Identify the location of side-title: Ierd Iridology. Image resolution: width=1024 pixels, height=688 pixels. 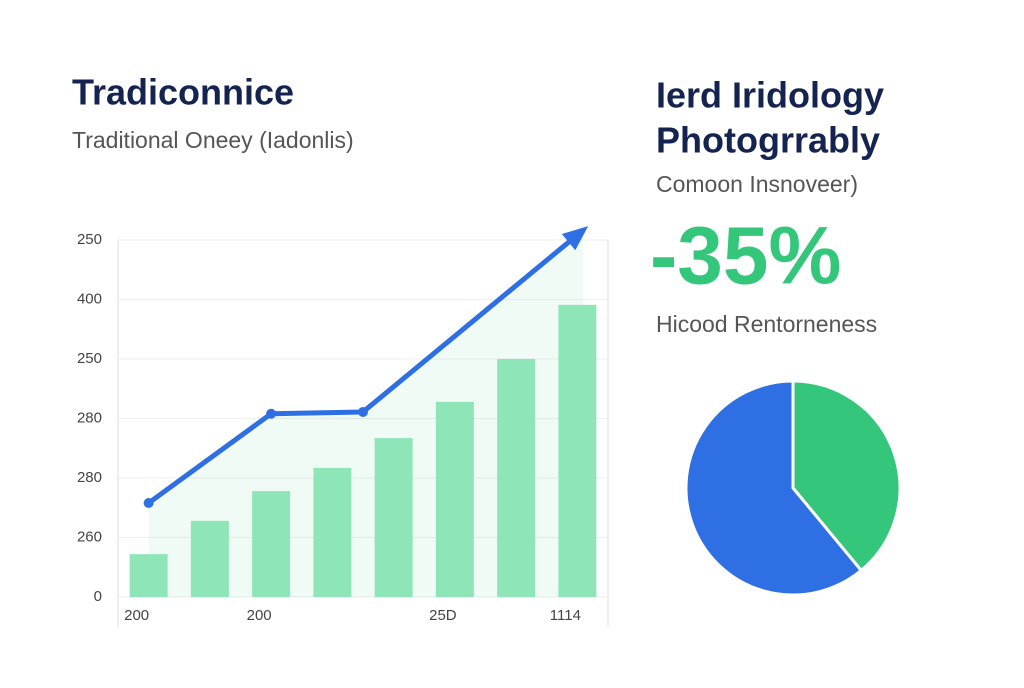
(770, 95).